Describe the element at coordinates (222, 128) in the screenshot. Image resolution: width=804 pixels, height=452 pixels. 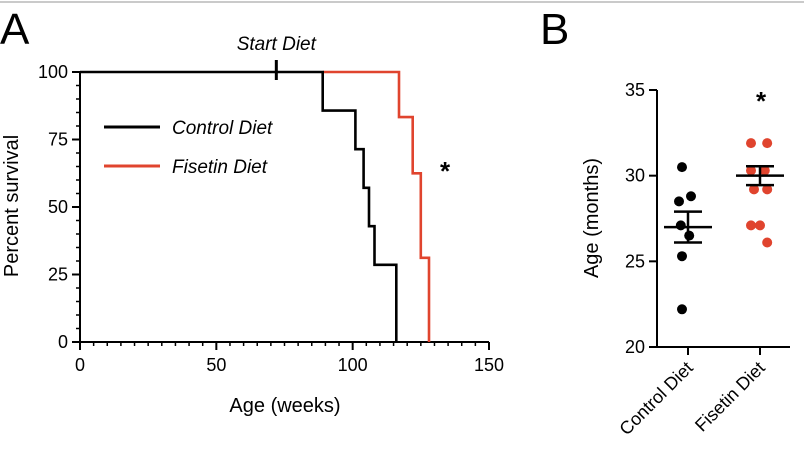
I see `legend-label-control: Control Diet` at that location.